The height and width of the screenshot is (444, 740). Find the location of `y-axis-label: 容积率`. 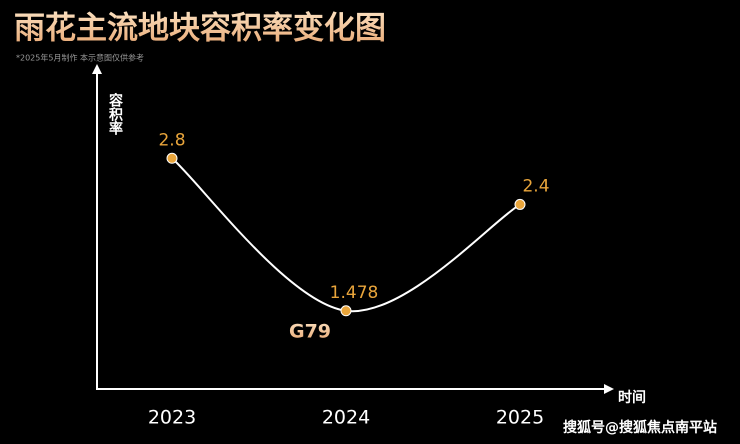

y-axis-label: 容积率 is located at coordinates (115, 114).